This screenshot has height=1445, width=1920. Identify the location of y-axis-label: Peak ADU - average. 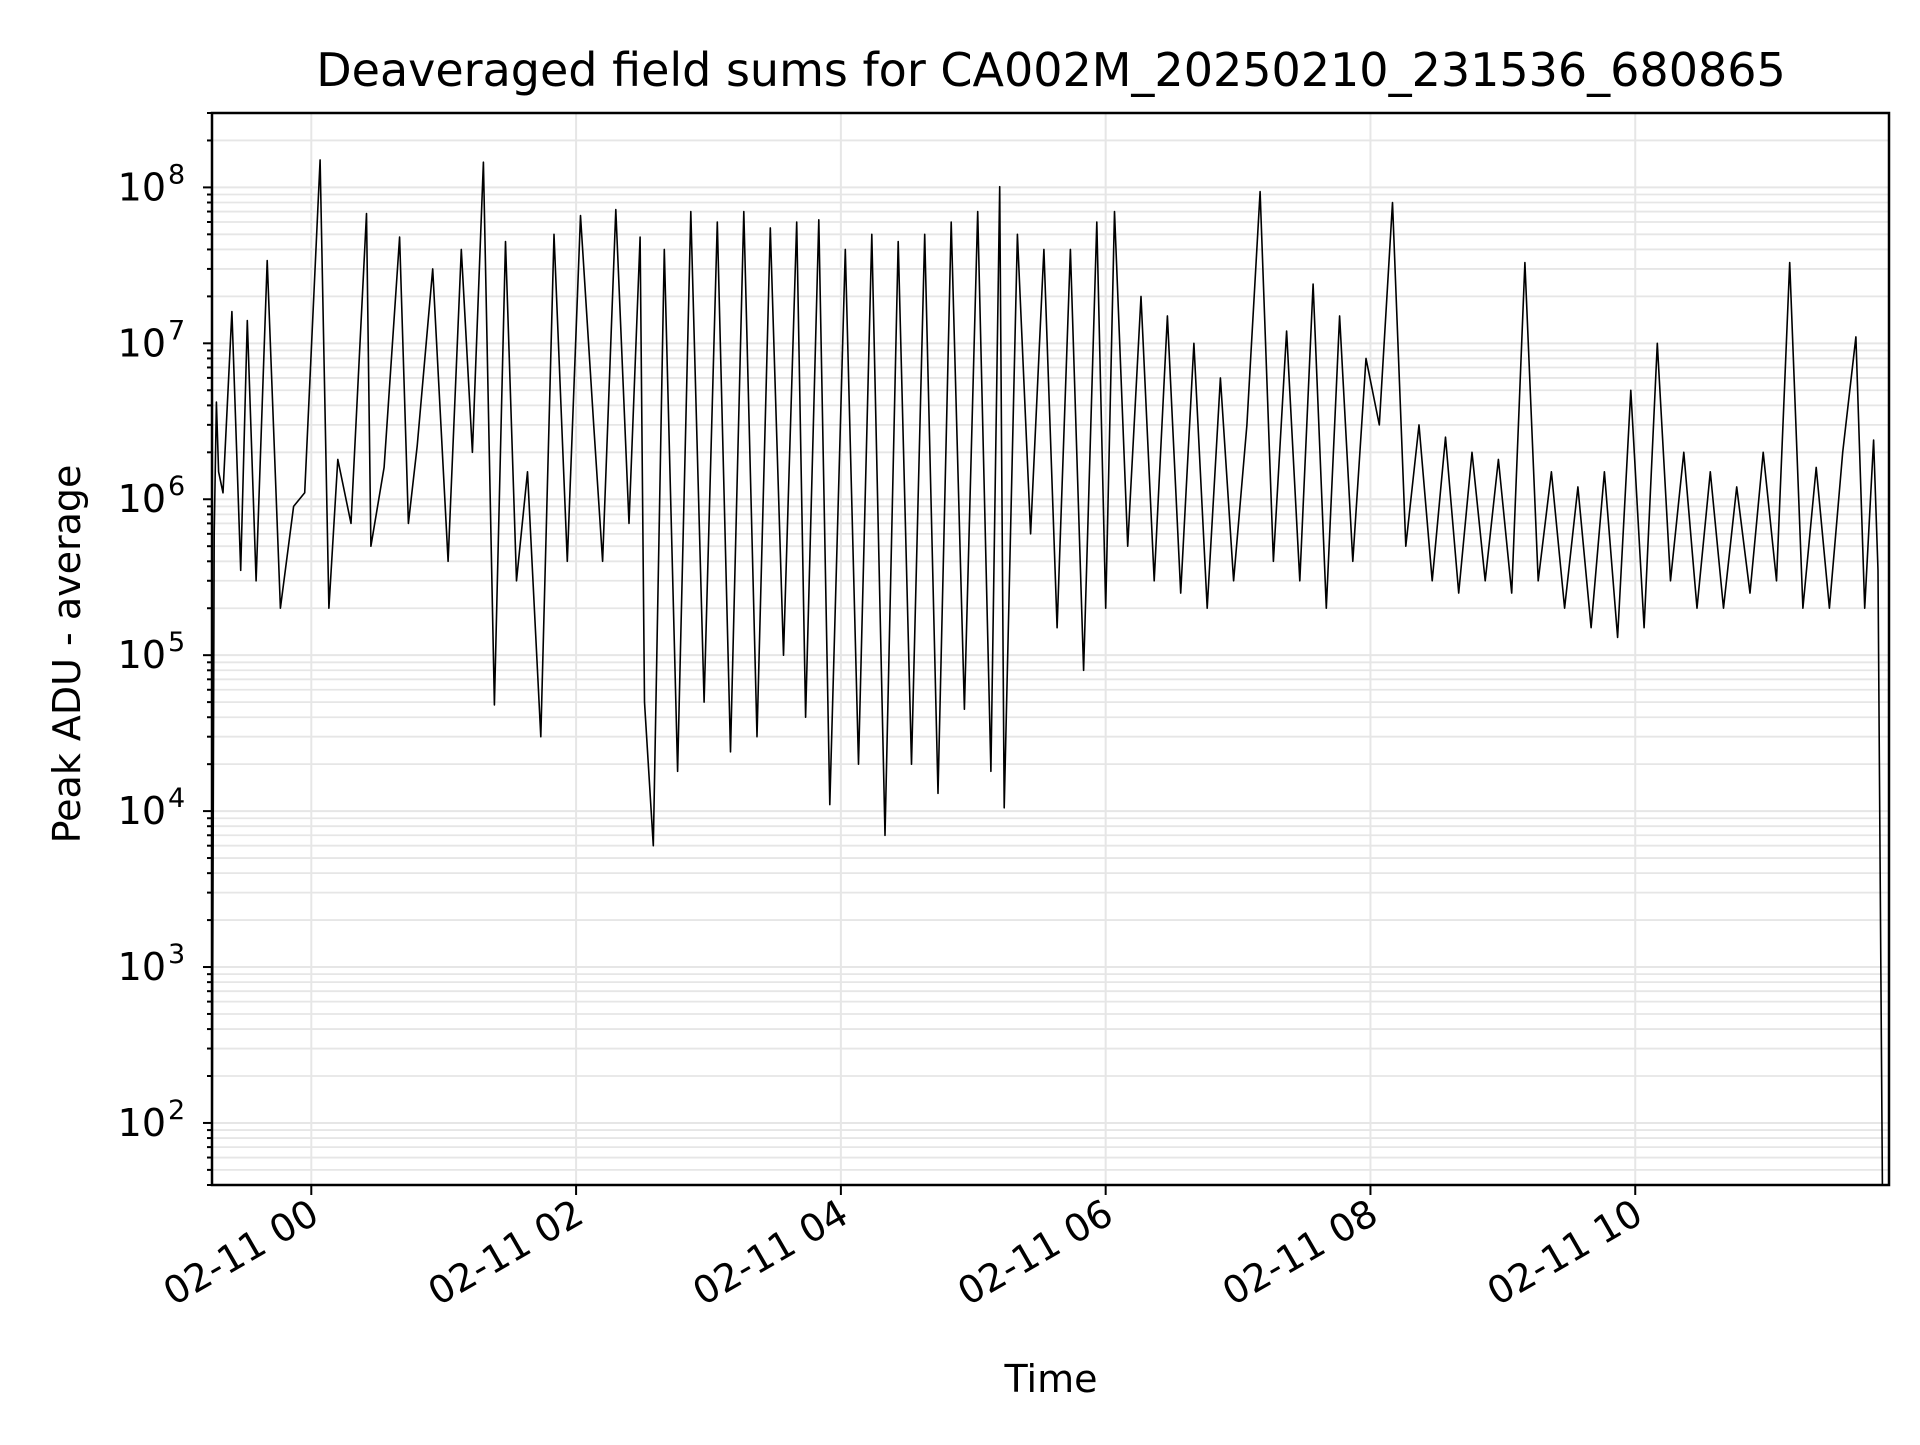
(67, 654).